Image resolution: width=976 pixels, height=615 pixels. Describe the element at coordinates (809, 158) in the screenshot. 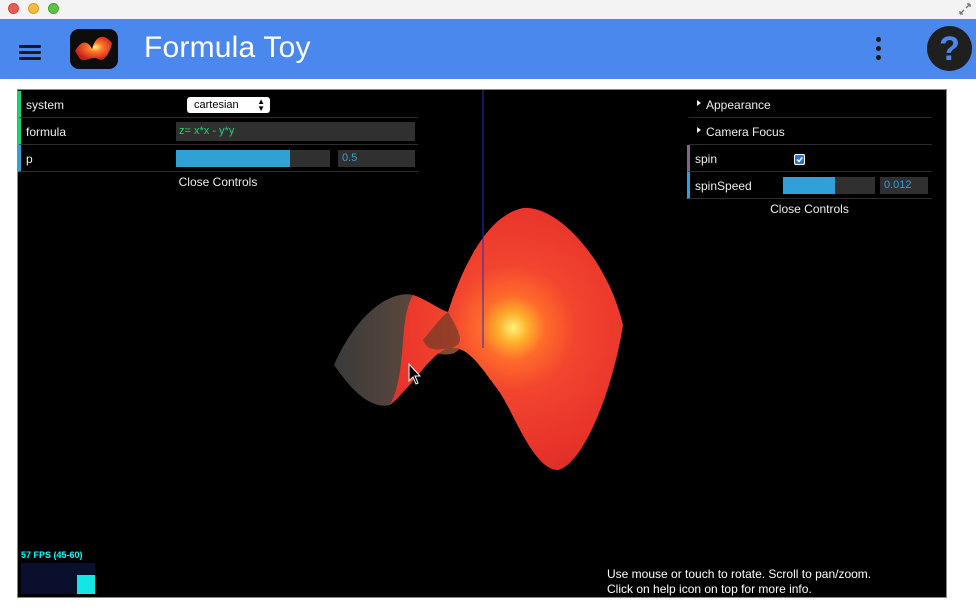

I see `spin-control: spin` at that location.